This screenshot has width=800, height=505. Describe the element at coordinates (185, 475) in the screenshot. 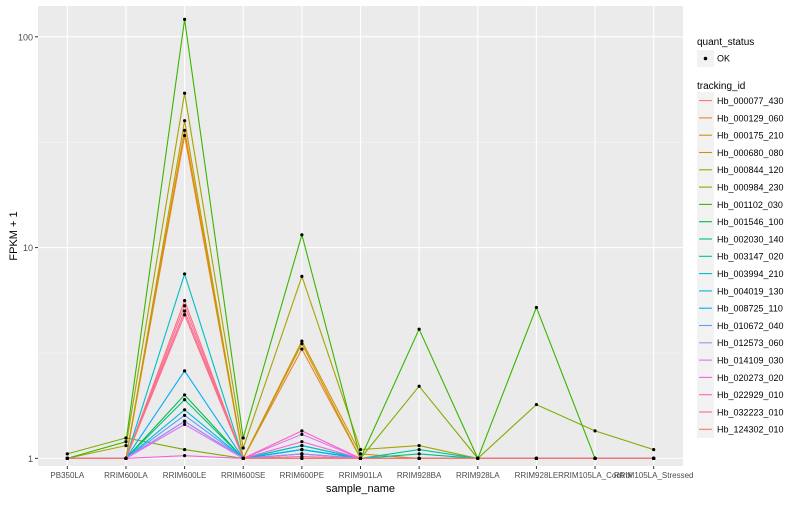

I see `x-tick-label: RRIM600LE` at that location.